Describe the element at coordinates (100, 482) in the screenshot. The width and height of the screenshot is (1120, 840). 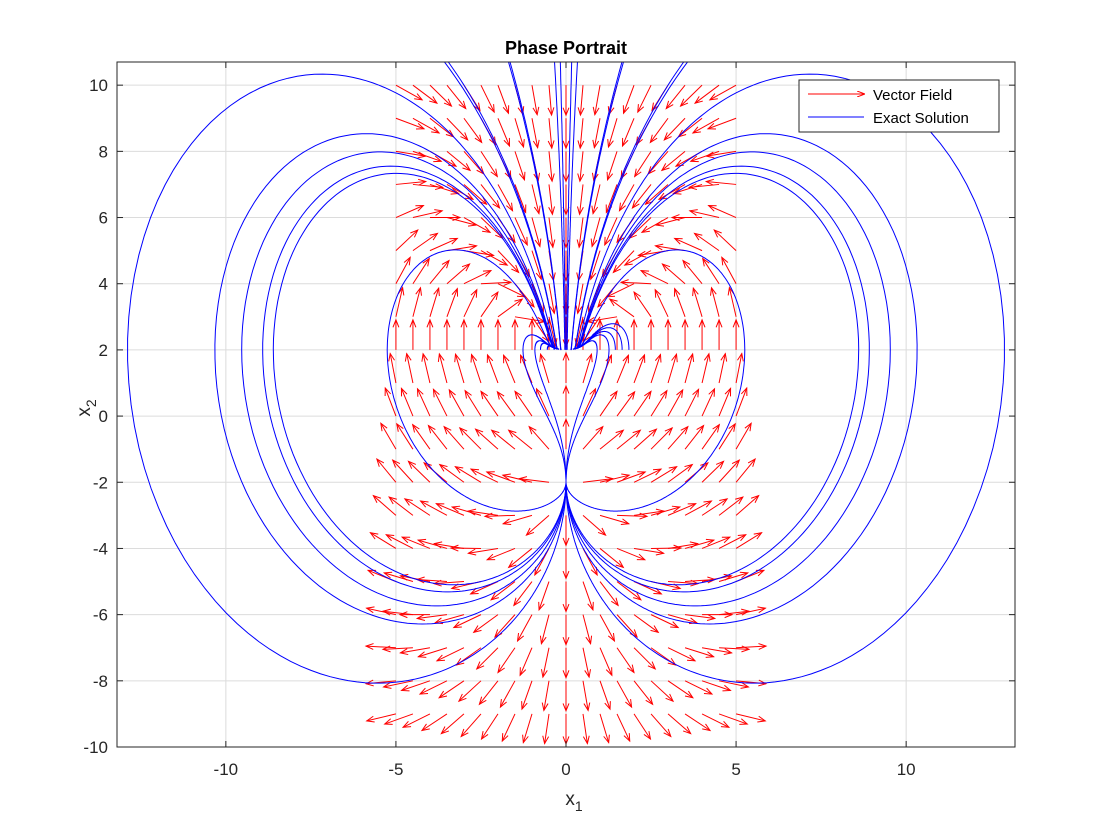
I see `y-tick-label: -2` at that location.